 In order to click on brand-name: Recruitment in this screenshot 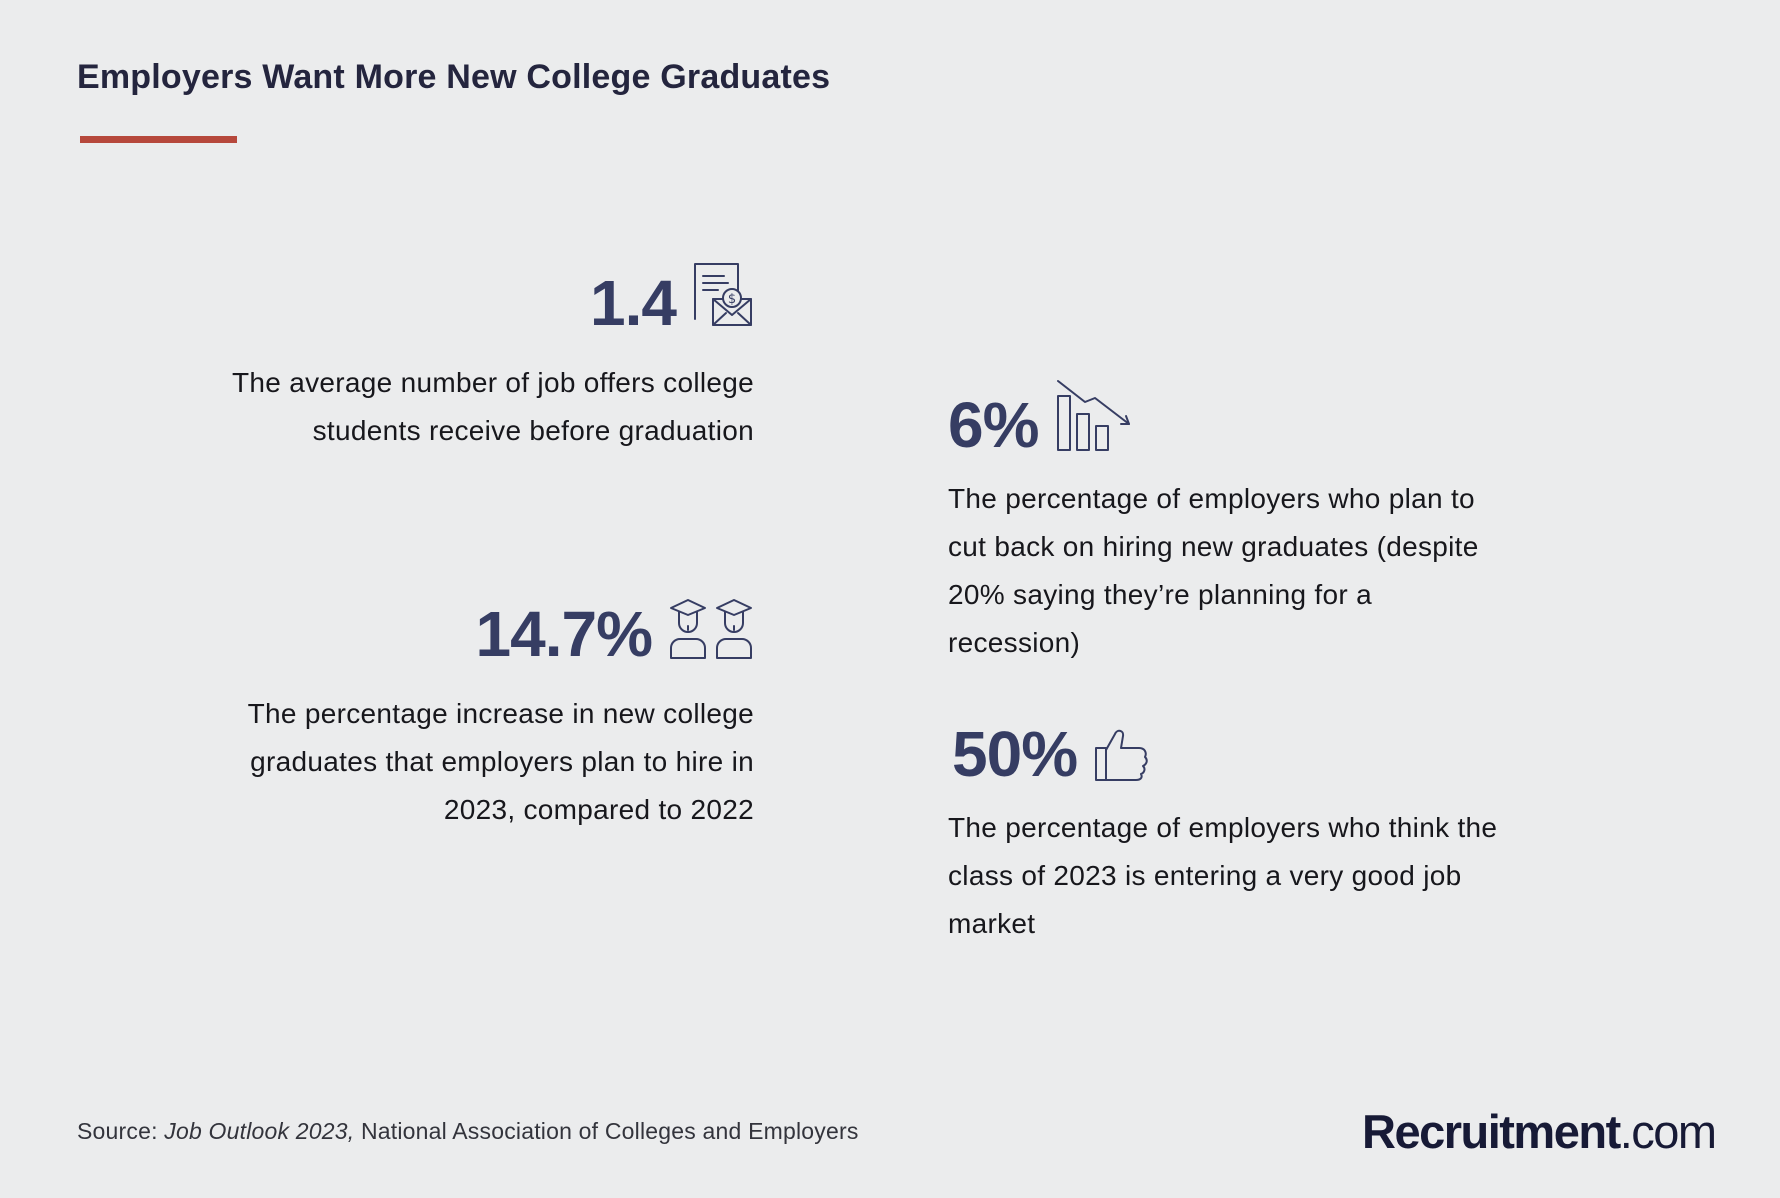, I will do `click(1491, 1131)`.